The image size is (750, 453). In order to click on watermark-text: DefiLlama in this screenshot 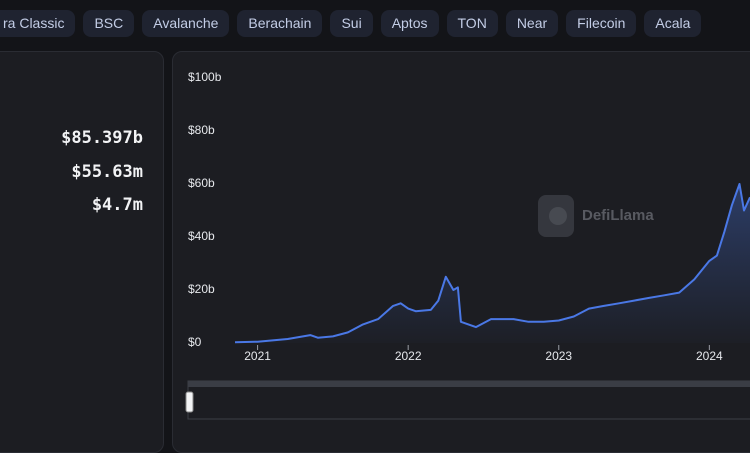, I will do `click(618, 215)`.